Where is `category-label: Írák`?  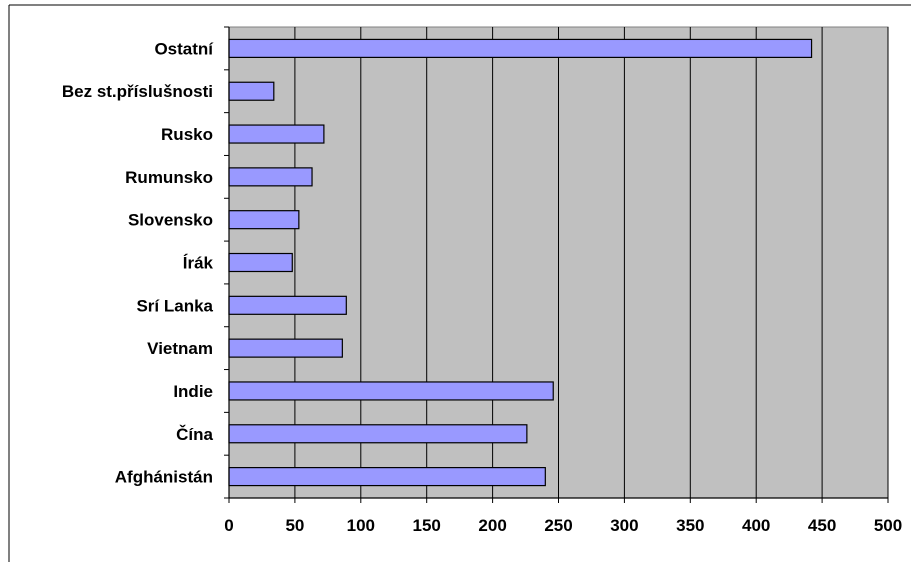 category-label: Írák is located at coordinates (198, 263).